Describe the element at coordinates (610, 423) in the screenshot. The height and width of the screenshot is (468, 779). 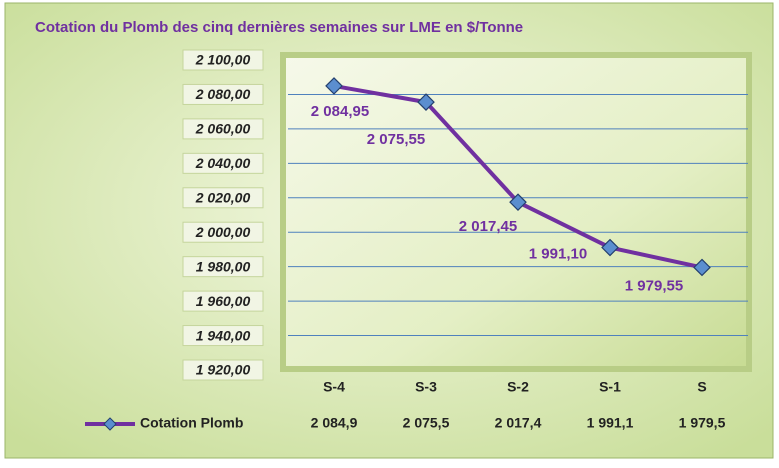
I see `table-value: 1 991,1` at that location.